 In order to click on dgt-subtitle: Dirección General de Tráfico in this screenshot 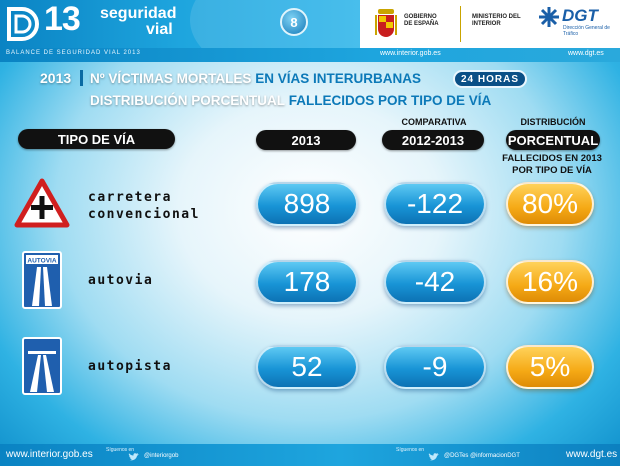, I will do `click(586, 31)`.